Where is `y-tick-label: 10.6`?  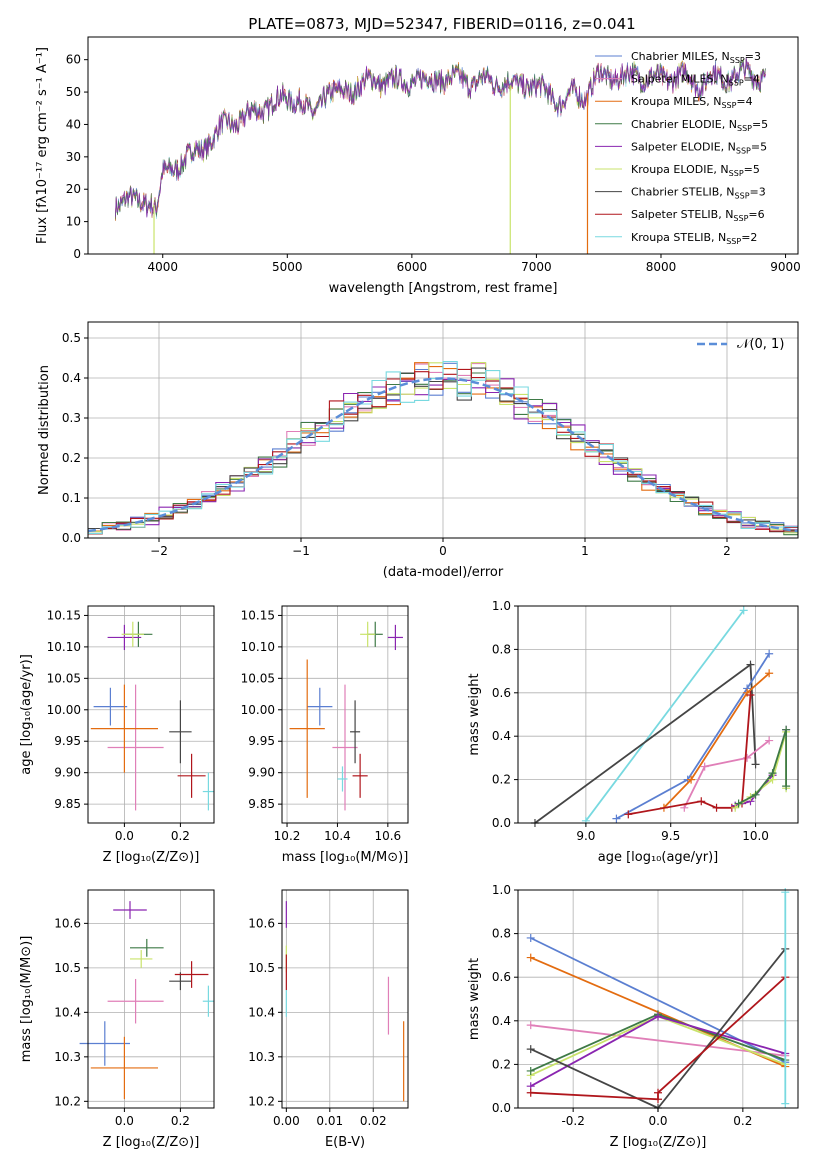
y-tick-label: 10.6 is located at coordinates (261, 923).